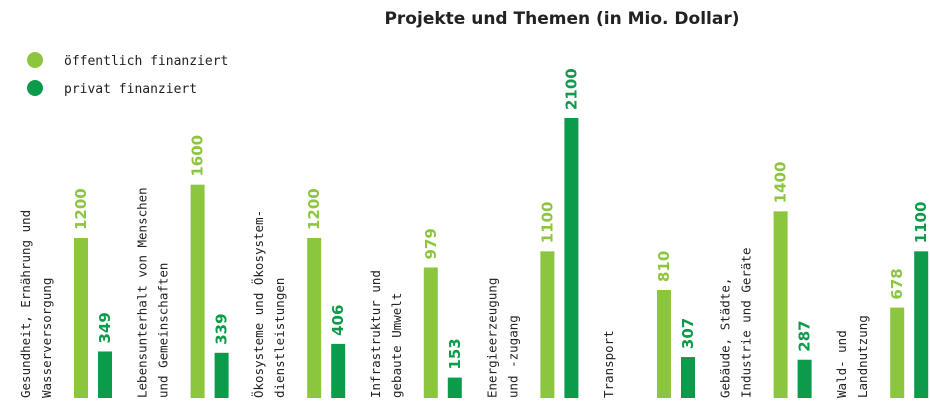 This screenshot has width=930, height=419. Describe the element at coordinates (561, 19) in the screenshot. I see `chart-title: Projekte und Themen (in Mio. Dollar)` at that location.